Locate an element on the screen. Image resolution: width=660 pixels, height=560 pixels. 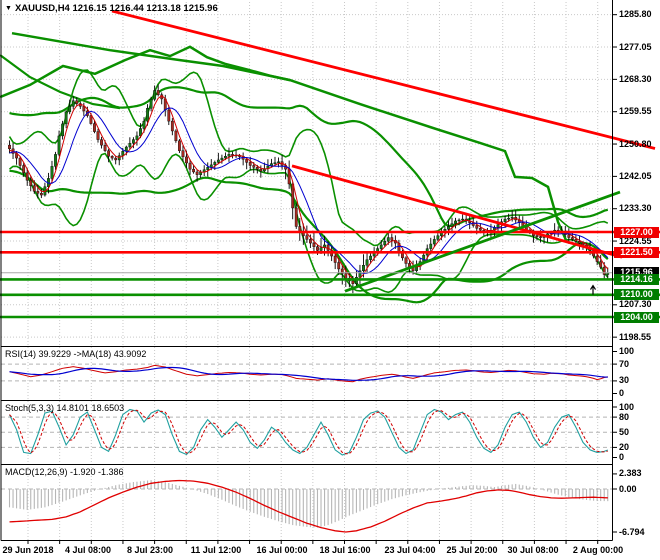
stoch-d-line is located at coordinates (308, 432).